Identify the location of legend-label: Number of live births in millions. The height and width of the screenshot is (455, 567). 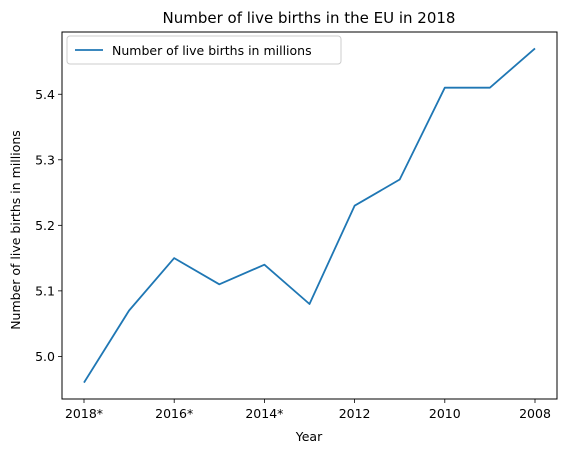
(212, 50).